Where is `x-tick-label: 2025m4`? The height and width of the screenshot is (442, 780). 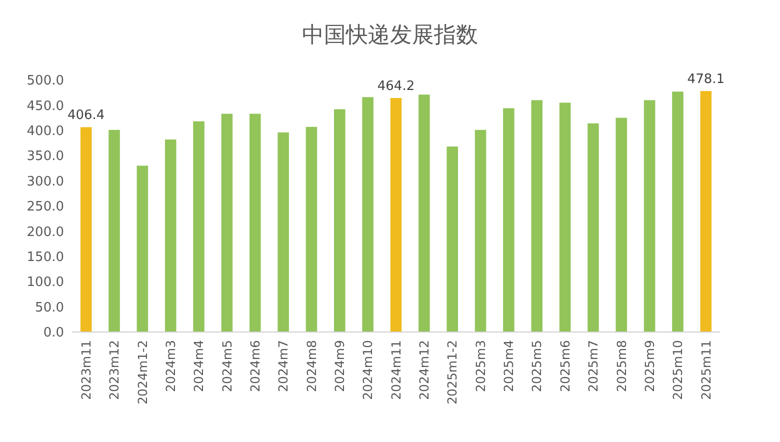 x-tick-label: 2025m4 is located at coordinates (508, 366).